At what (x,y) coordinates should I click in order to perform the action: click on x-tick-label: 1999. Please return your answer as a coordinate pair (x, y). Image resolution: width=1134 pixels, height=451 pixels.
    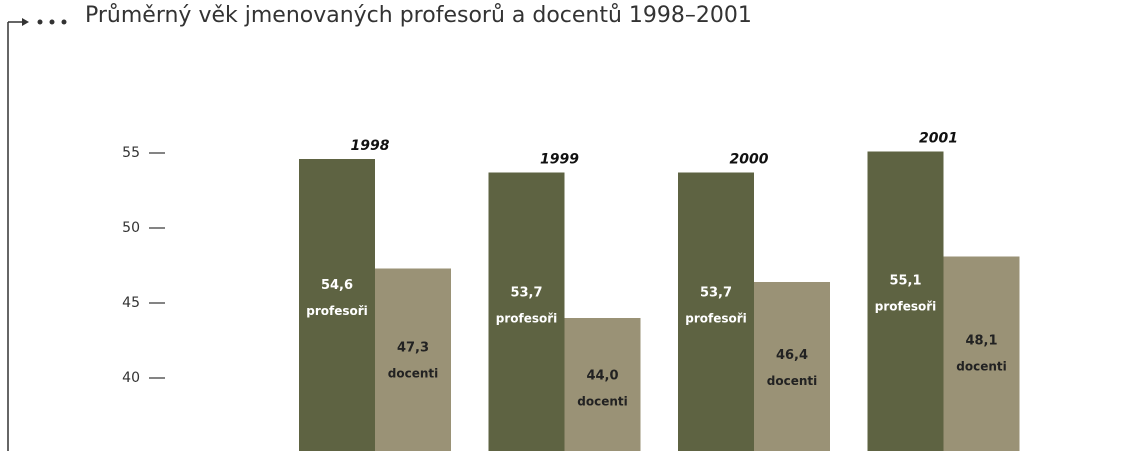
    Looking at the image, I should click on (559, 160).